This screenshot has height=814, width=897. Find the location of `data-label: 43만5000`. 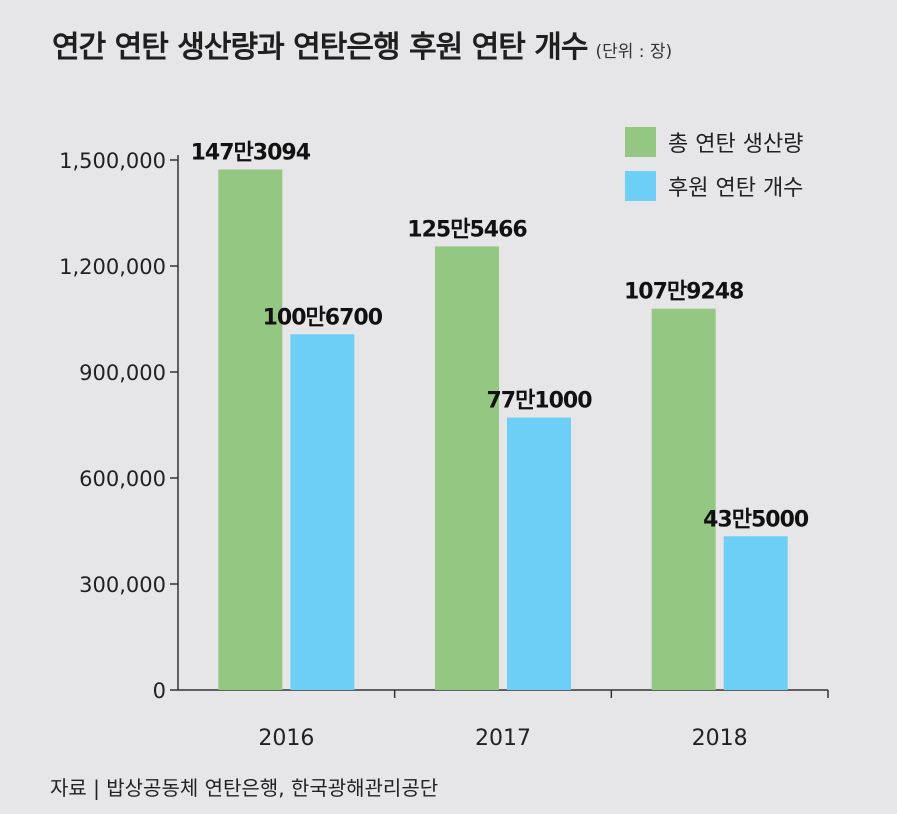

data-label: 43만5000 is located at coordinates (756, 519).